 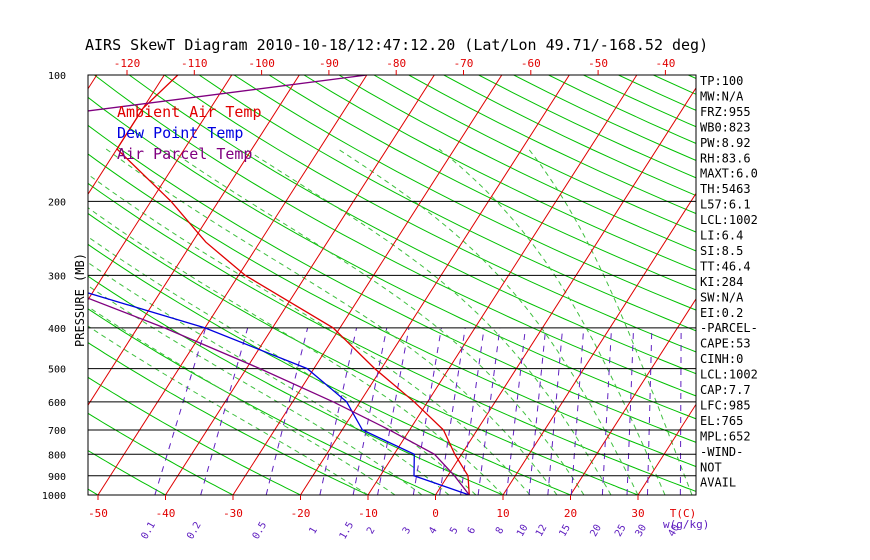 I want to click on index-label: CINH:0, so click(x=721, y=359).